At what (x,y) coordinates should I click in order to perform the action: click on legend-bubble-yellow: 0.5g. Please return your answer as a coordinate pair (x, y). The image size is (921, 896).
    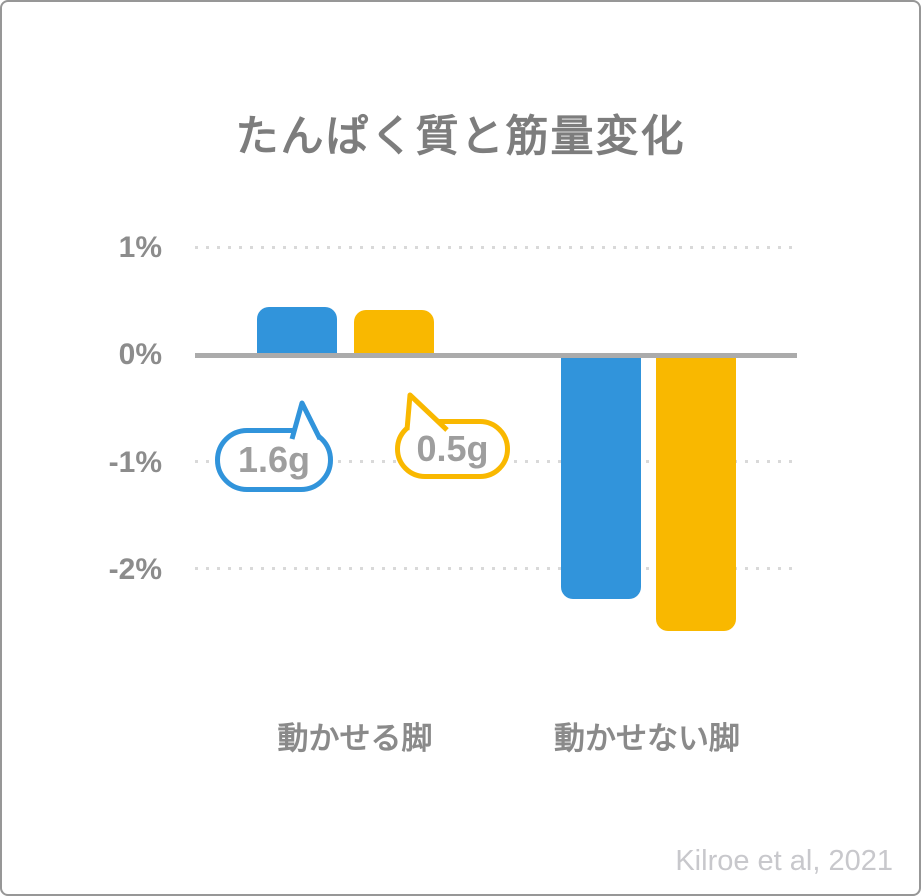
    Looking at the image, I should click on (452, 435).